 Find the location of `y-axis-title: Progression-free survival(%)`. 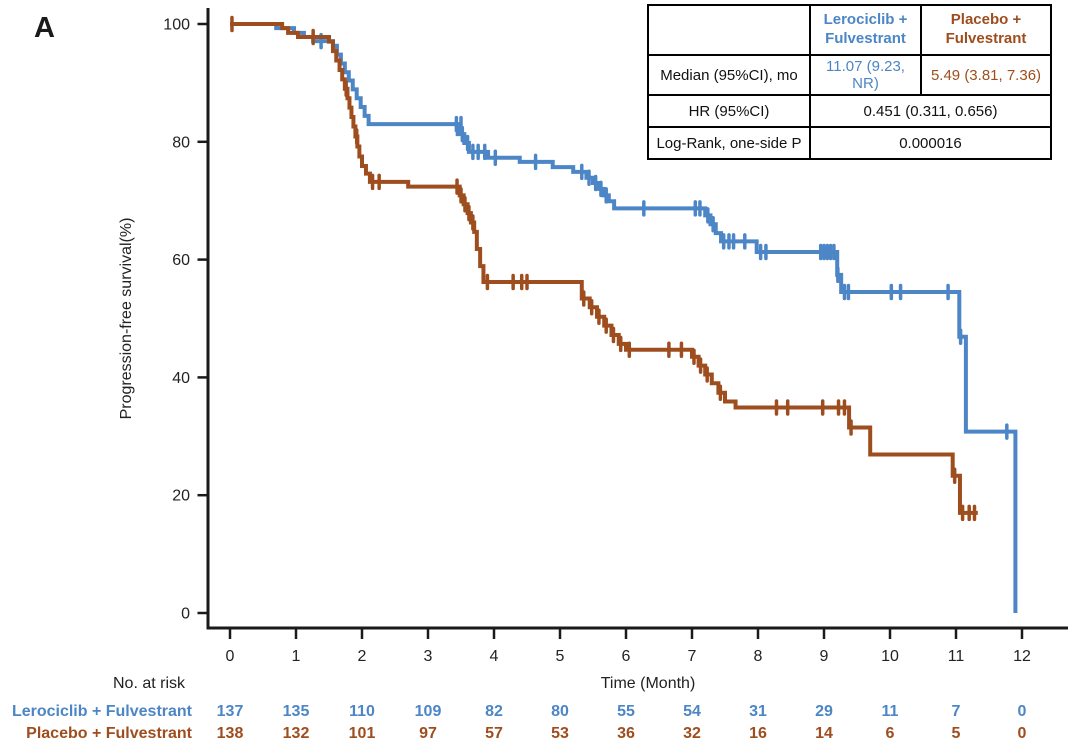

y-axis-title: Progression-free survival(%) is located at coordinates (126, 319).